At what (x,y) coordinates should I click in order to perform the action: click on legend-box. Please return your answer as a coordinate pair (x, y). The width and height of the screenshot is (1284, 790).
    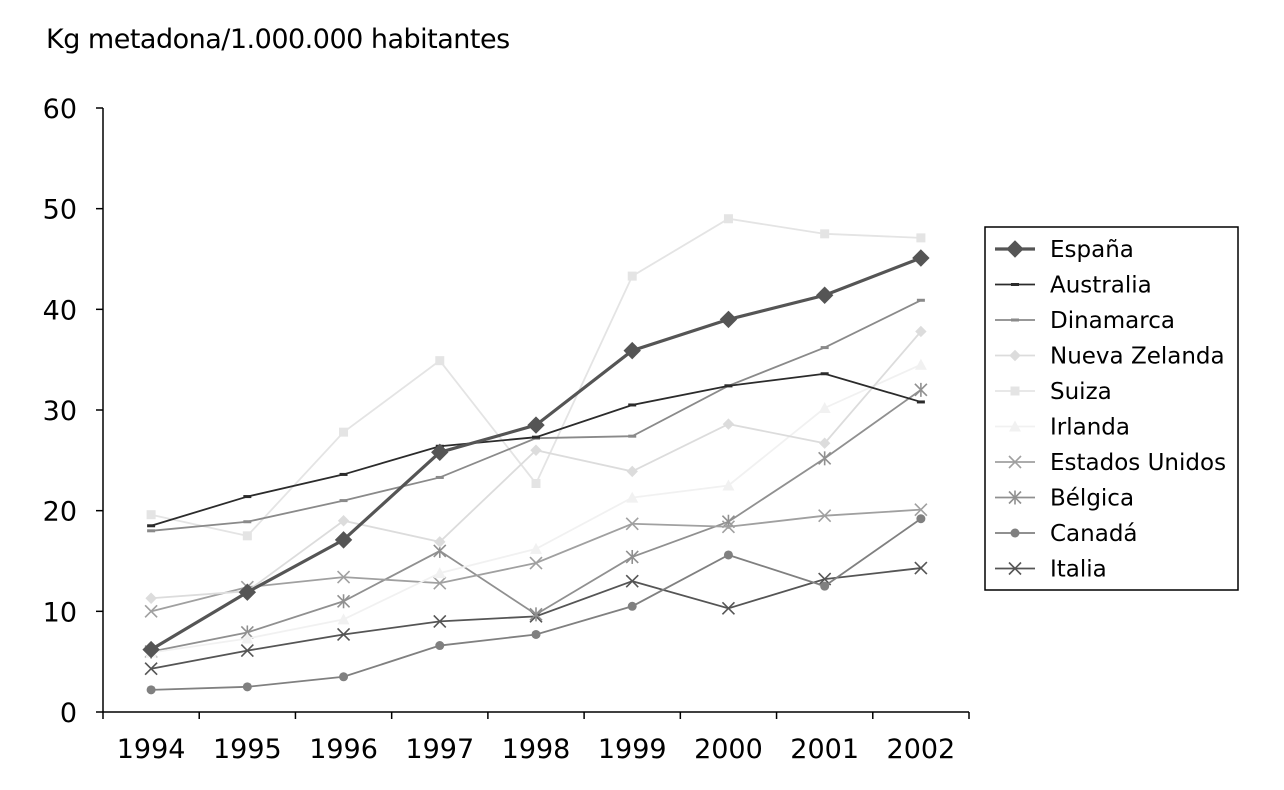
    Looking at the image, I should click on (1111, 408).